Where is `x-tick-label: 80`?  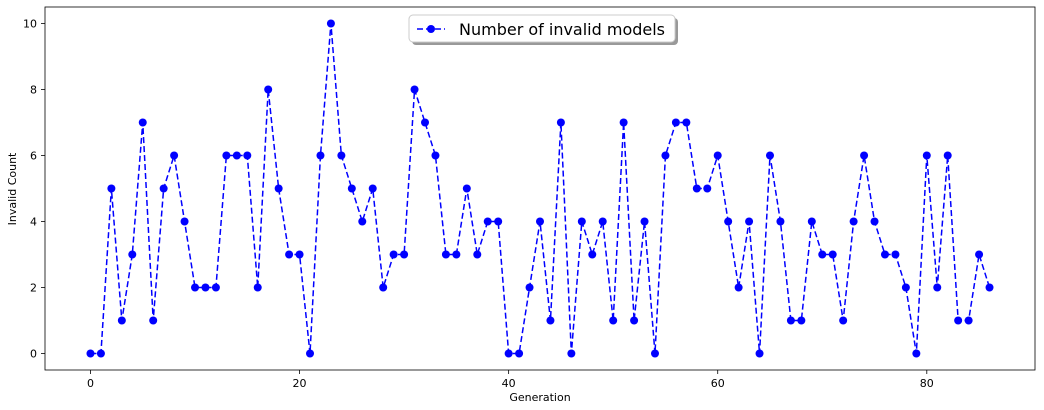 x-tick-label: 80 is located at coordinates (927, 383).